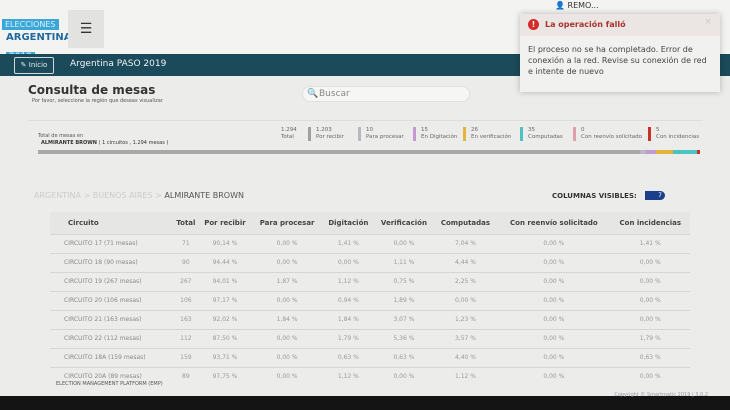  What do you see at coordinates (348, 300) in the screenshot?
I see `table-cell: 0,94 %` at bounding box center [348, 300].